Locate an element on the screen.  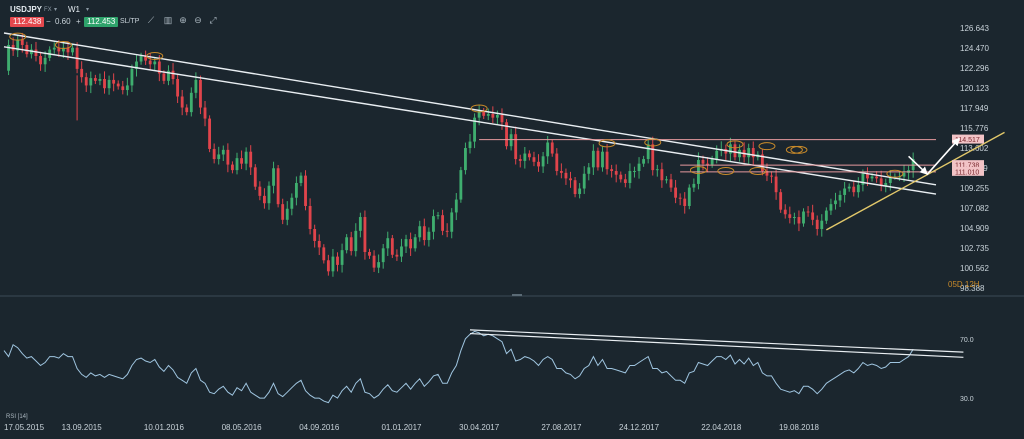
x-tick-label: 04.09.2016 is located at coordinates (319, 427).